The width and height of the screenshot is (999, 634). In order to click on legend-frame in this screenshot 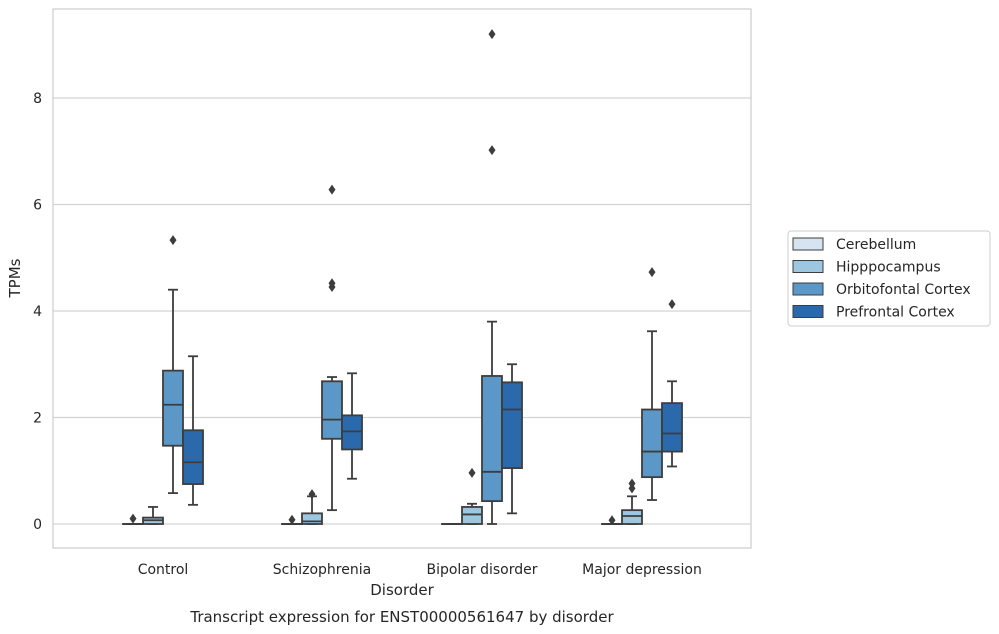, I will do `click(889, 278)`.